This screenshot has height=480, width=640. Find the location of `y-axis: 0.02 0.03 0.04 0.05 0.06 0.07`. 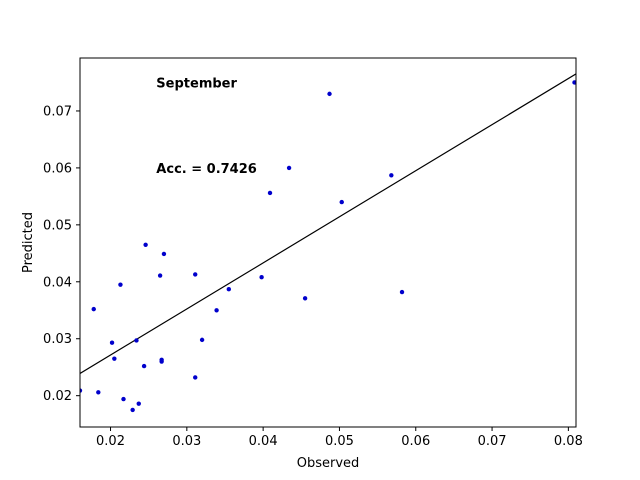

y-axis: 0.02 0.03 0.04 0.05 0.06 0.07 is located at coordinates (61, 254).